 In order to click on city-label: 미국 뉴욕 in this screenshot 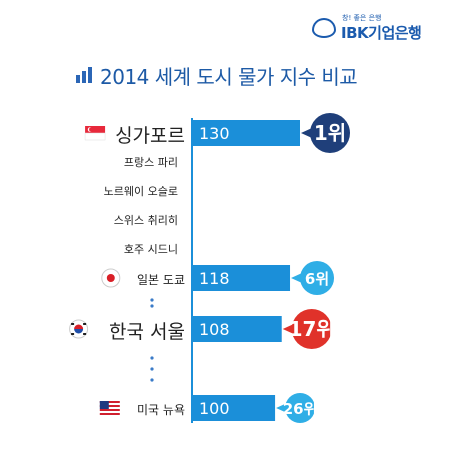, I will do `click(161, 409)`.